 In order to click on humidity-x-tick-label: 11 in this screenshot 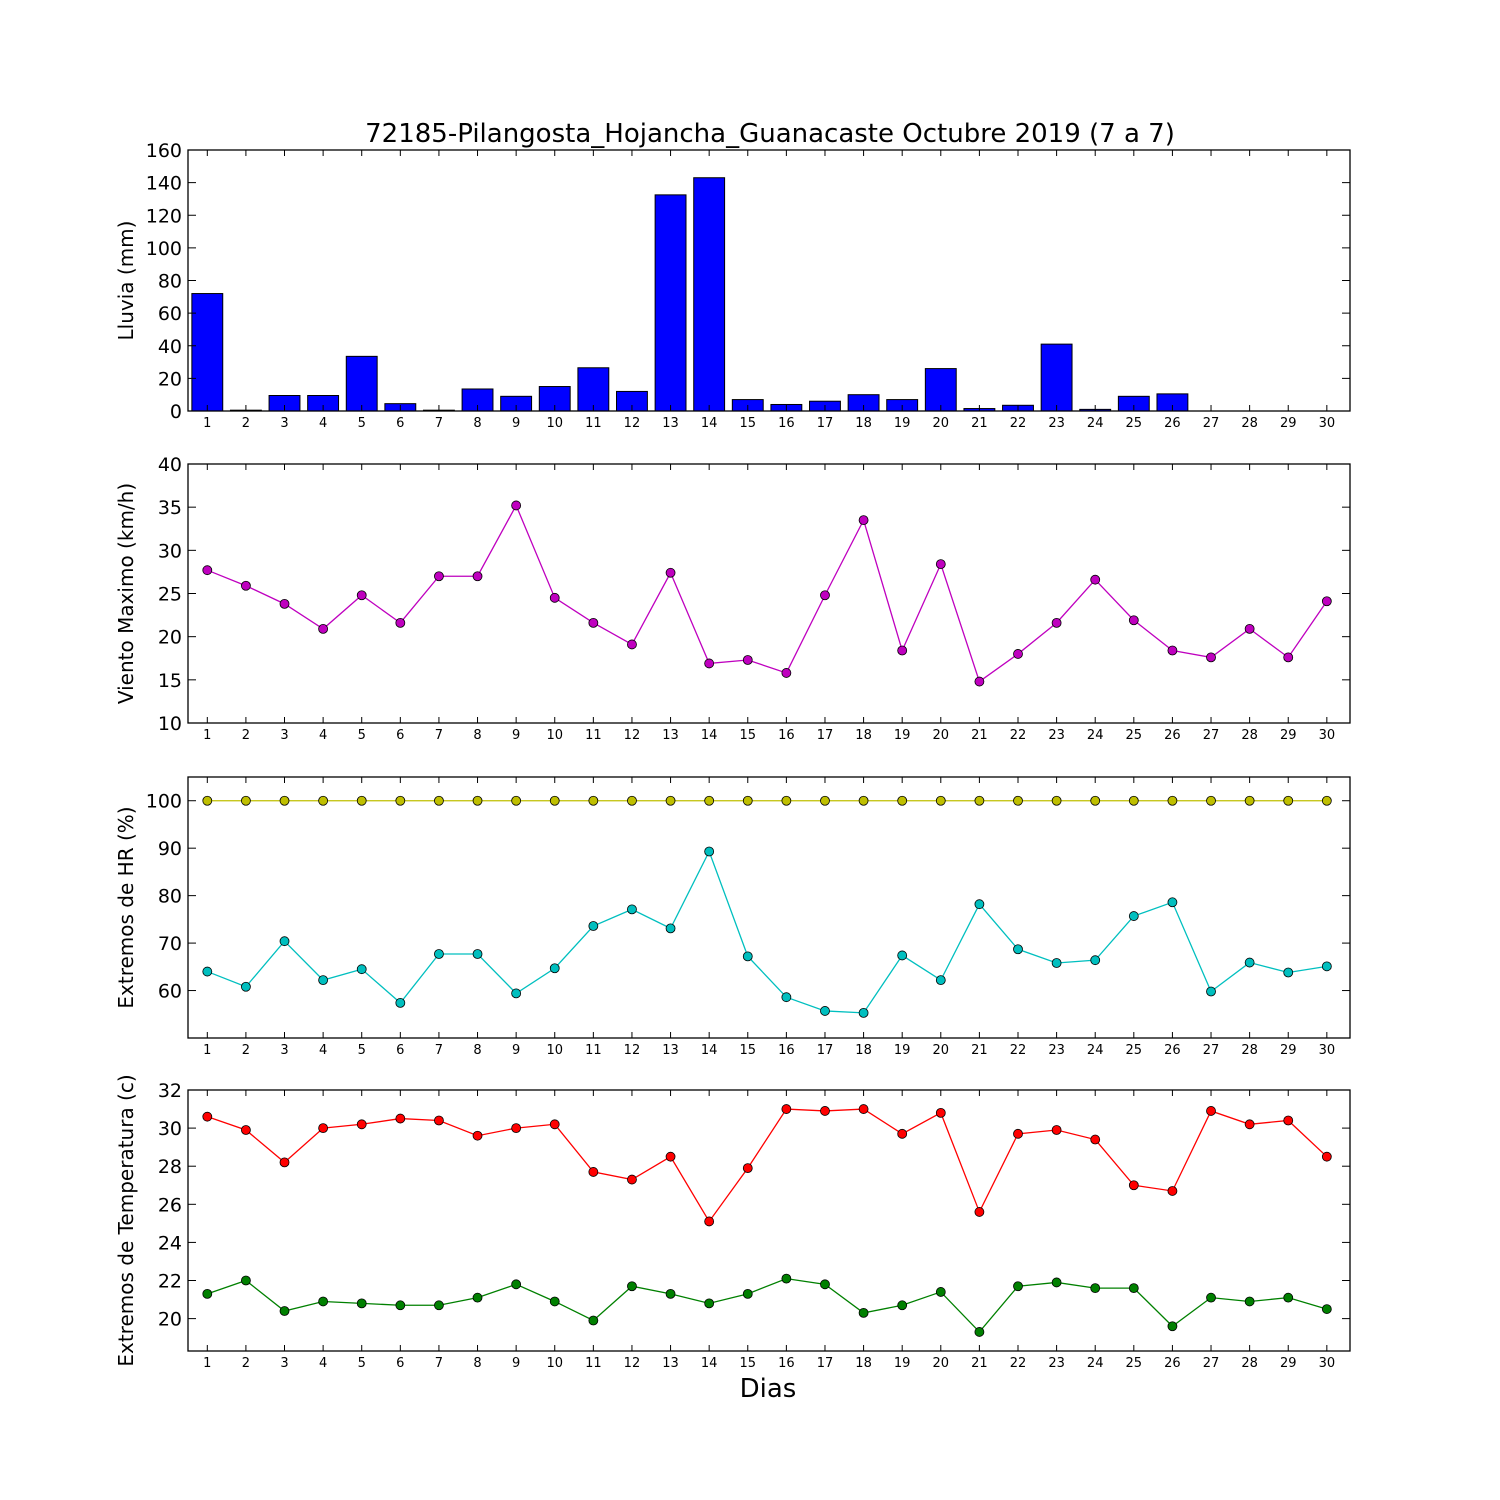, I will do `click(593, 1050)`.